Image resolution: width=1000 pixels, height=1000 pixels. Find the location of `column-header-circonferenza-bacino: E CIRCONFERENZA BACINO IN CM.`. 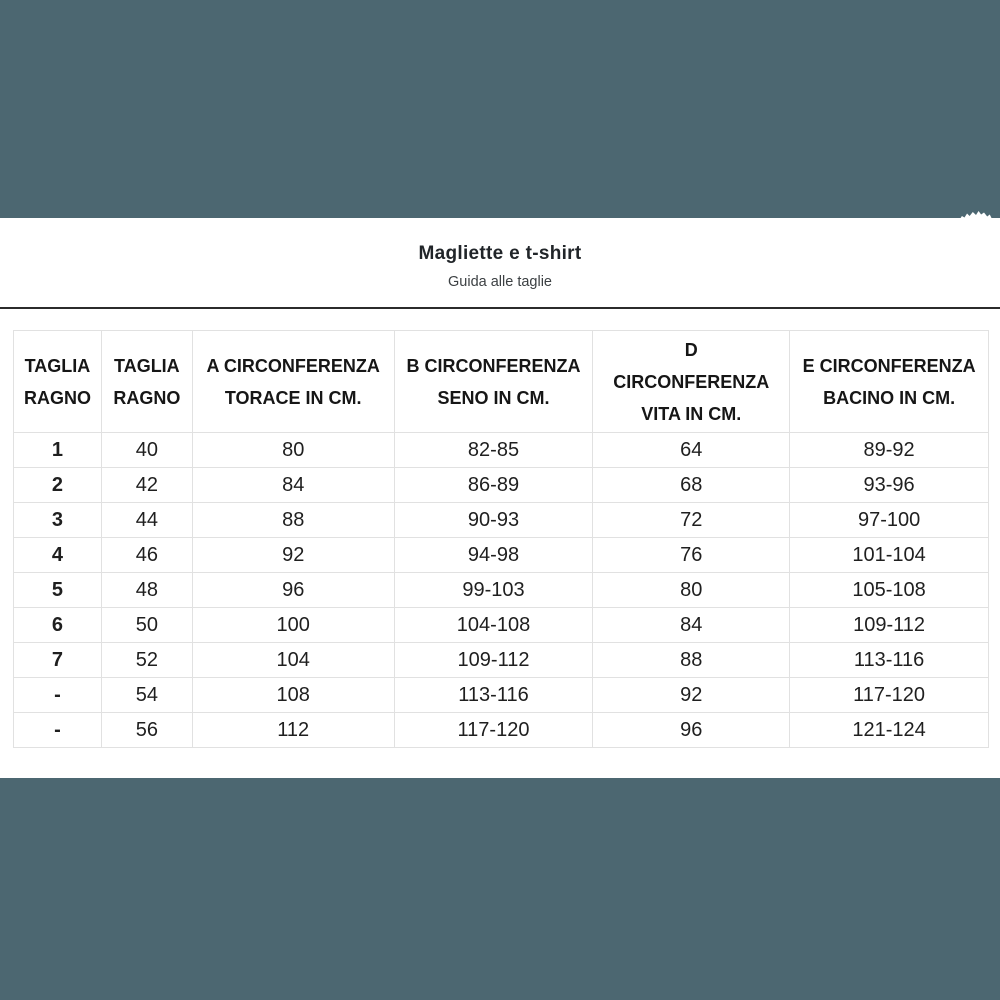

column-header-circonferenza-bacino: E CIRCONFERENZA BACINO IN CM. is located at coordinates (888, 381).